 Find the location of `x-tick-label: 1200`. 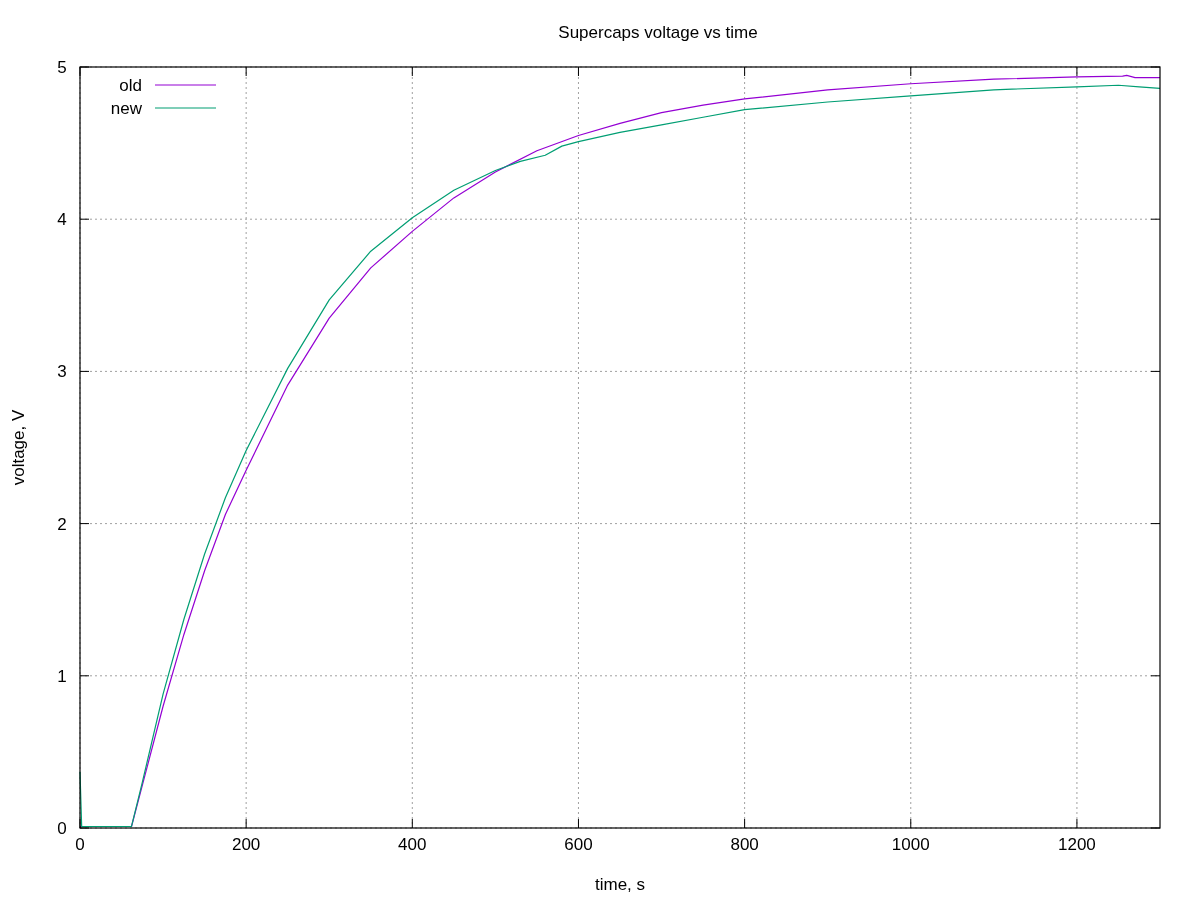

x-tick-label: 1200 is located at coordinates (1077, 844).